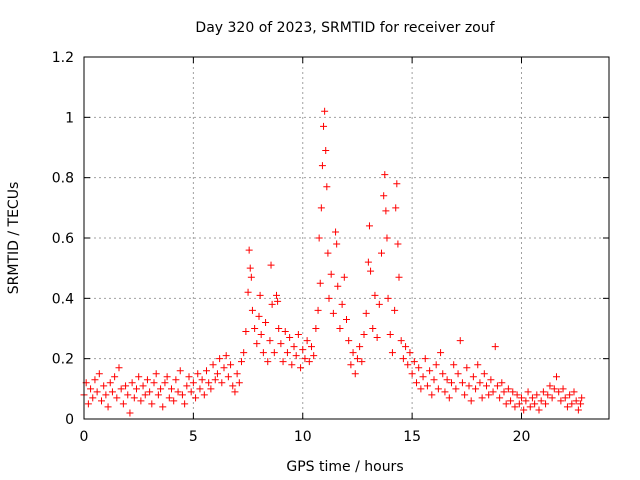 The width and height of the screenshot is (640, 480). What do you see at coordinates (63, 360) in the screenshot?
I see `y-tick-label: 0.2` at bounding box center [63, 360].